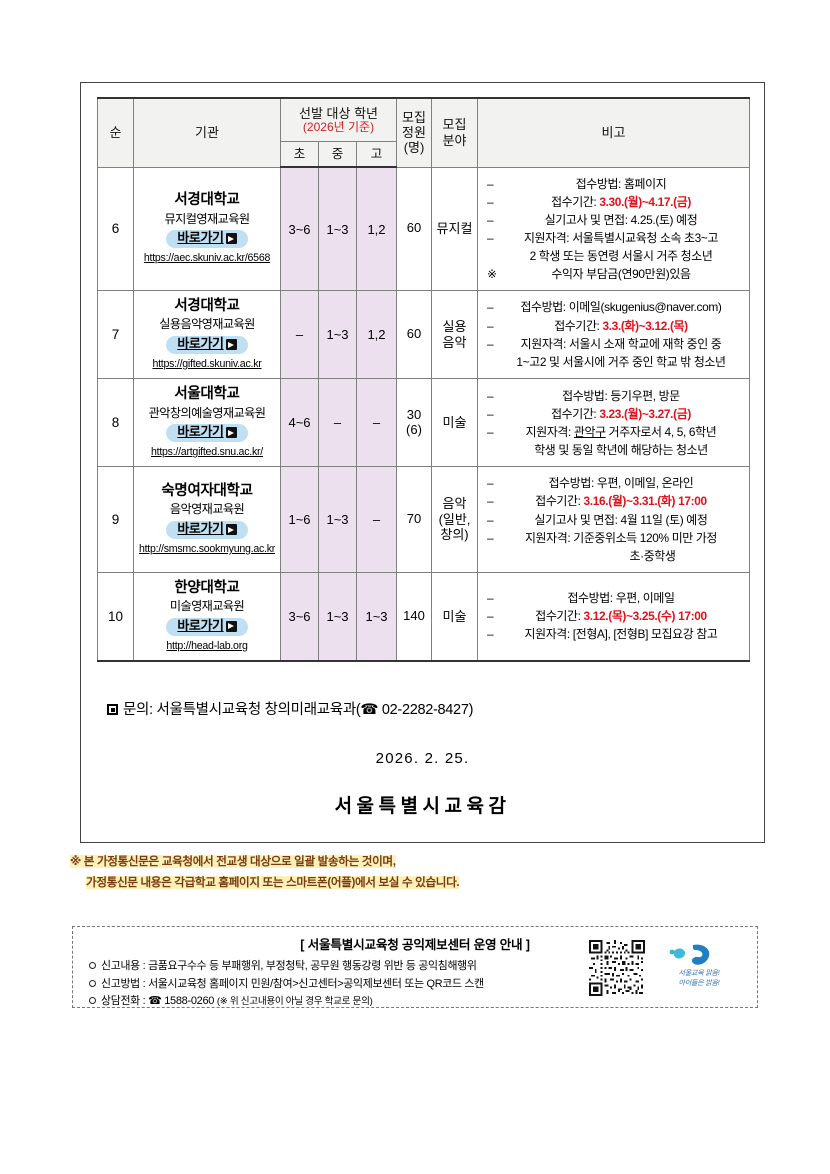 Image resolution: width=830 pixels, height=1174 pixels. I want to click on remark-line: 접수방법: 홈페이지, so click(615, 184).